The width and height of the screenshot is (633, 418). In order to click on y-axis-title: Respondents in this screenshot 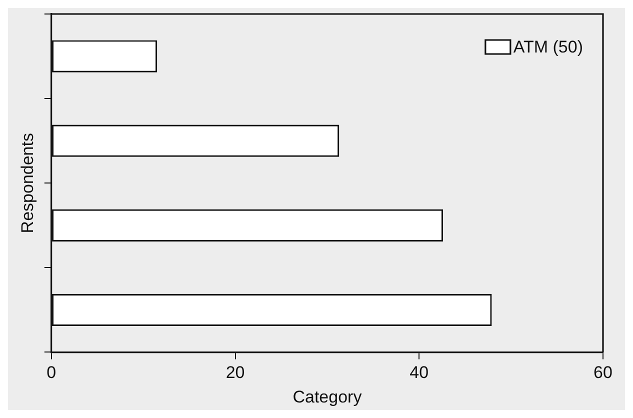, I will do `click(27, 183)`.